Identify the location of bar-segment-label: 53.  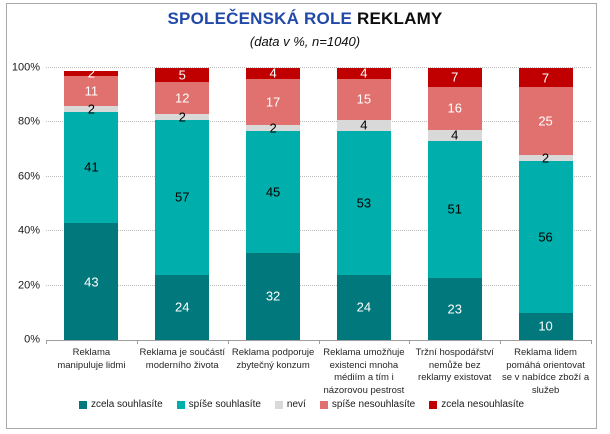
(364, 203).